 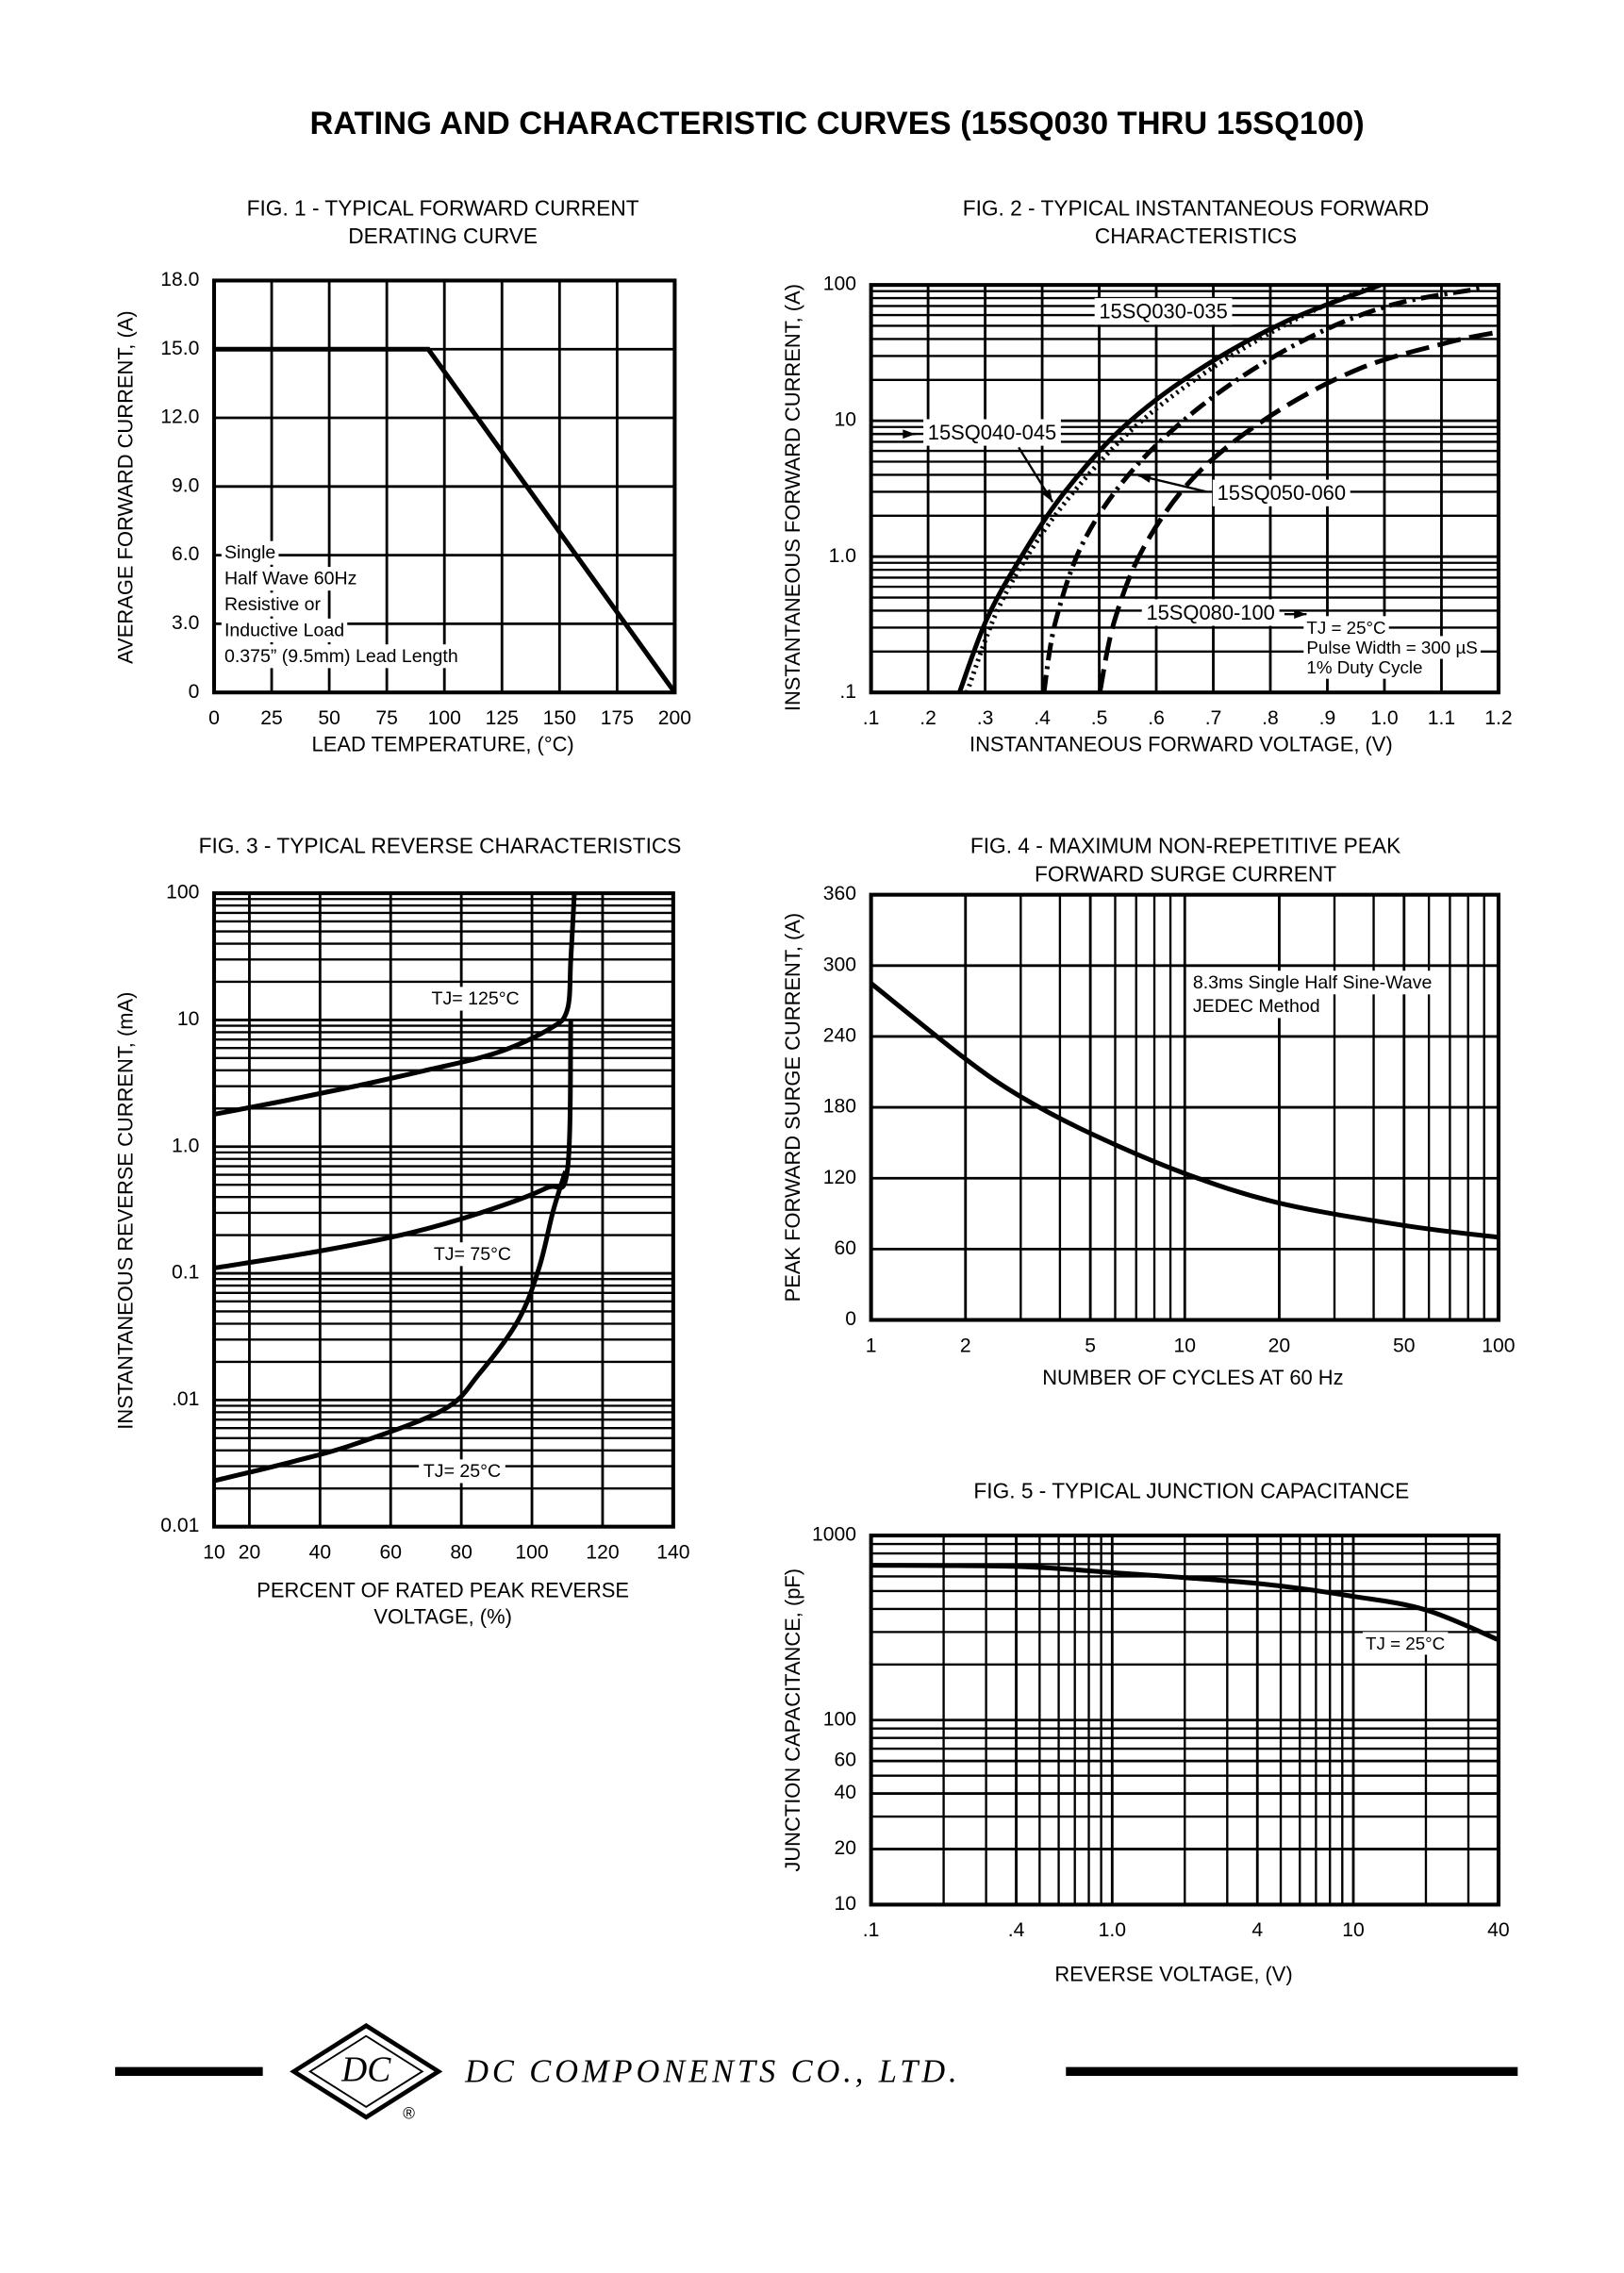 What do you see at coordinates (366, 2071) in the screenshot?
I see `logo-diamond` at bounding box center [366, 2071].